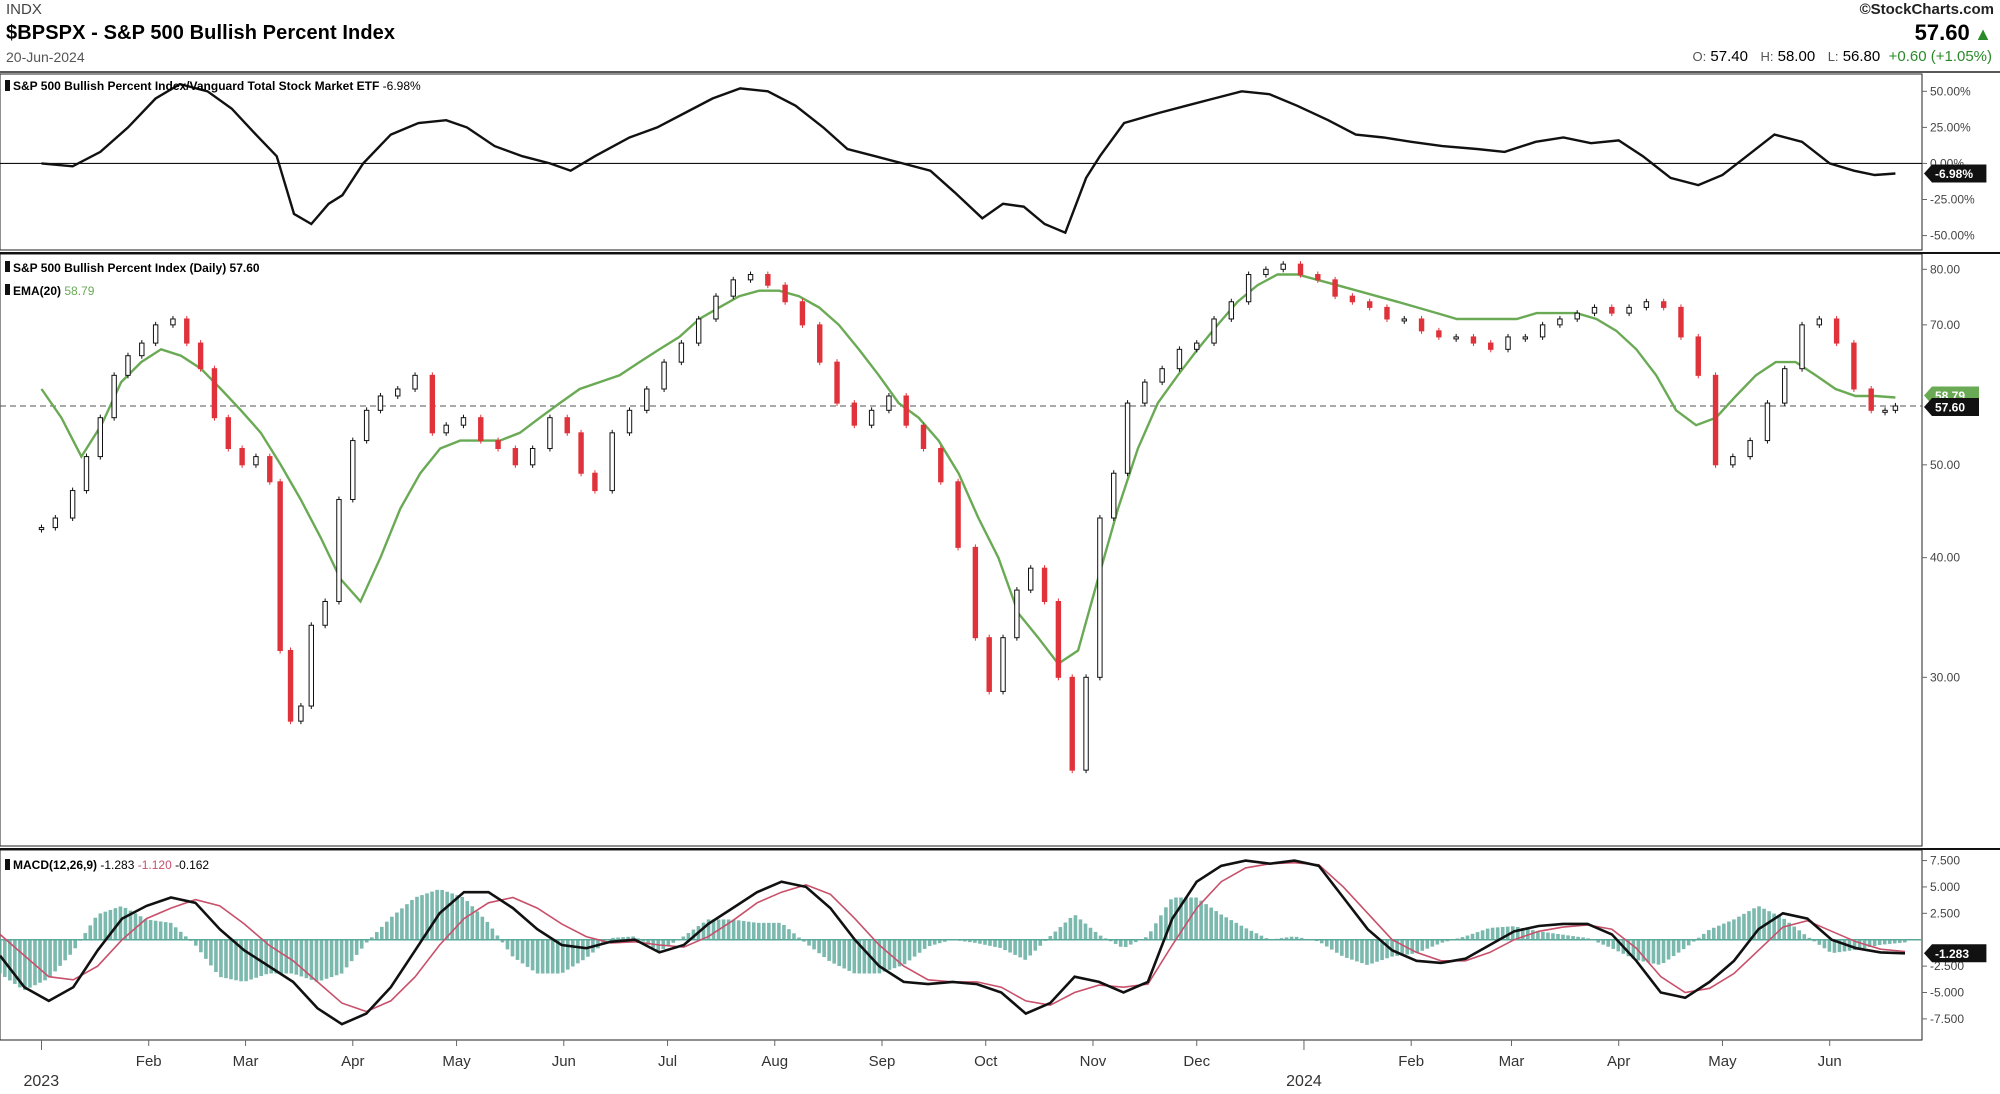  Describe the element at coordinates (1945, 887) in the screenshot. I see `macd-tick-label: 5.000` at that location.